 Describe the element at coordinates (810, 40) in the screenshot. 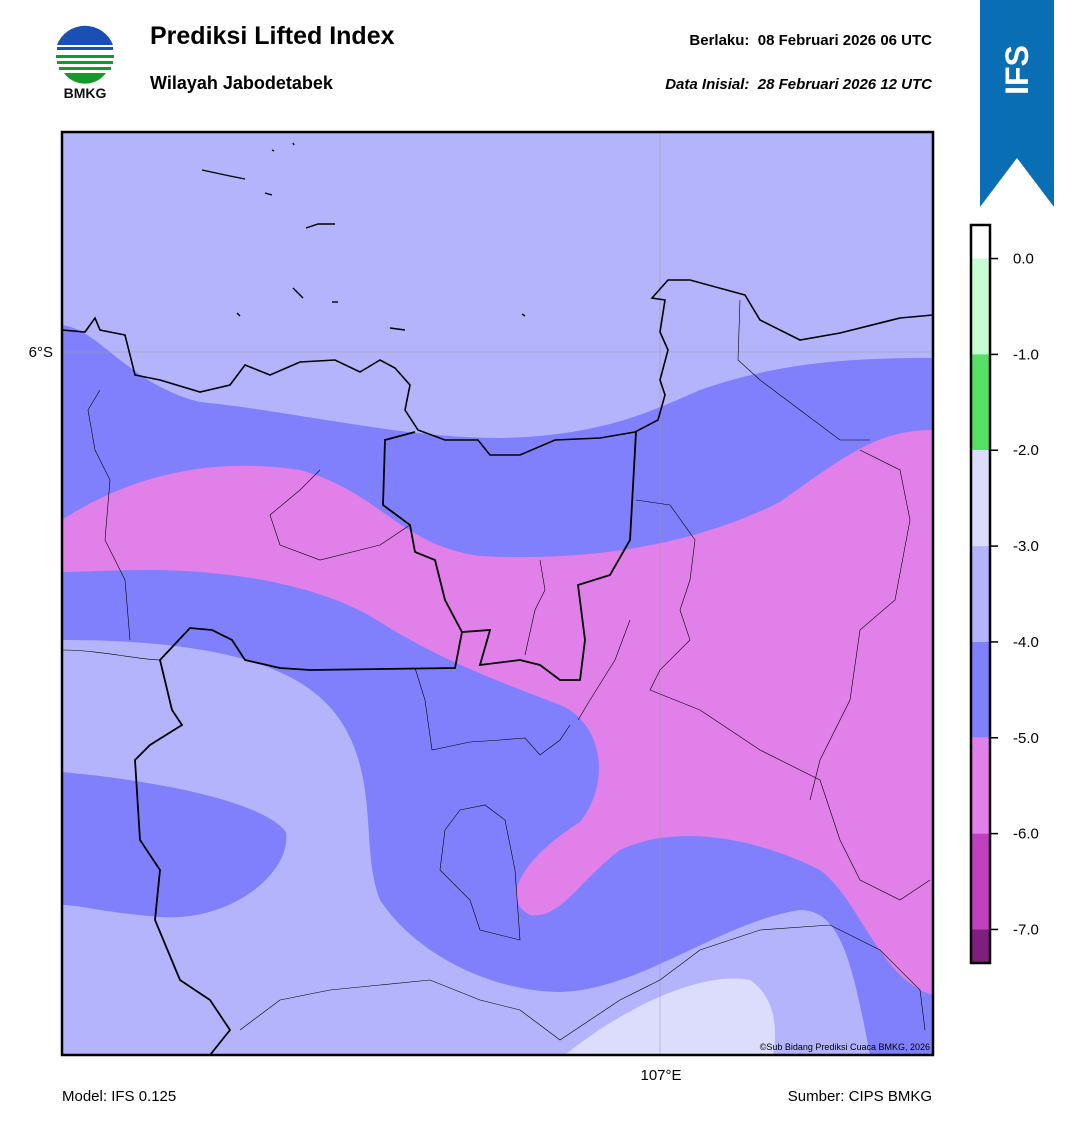

I see `valid-time: Berlaku: 08 Februari 2026 06 UTC` at that location.